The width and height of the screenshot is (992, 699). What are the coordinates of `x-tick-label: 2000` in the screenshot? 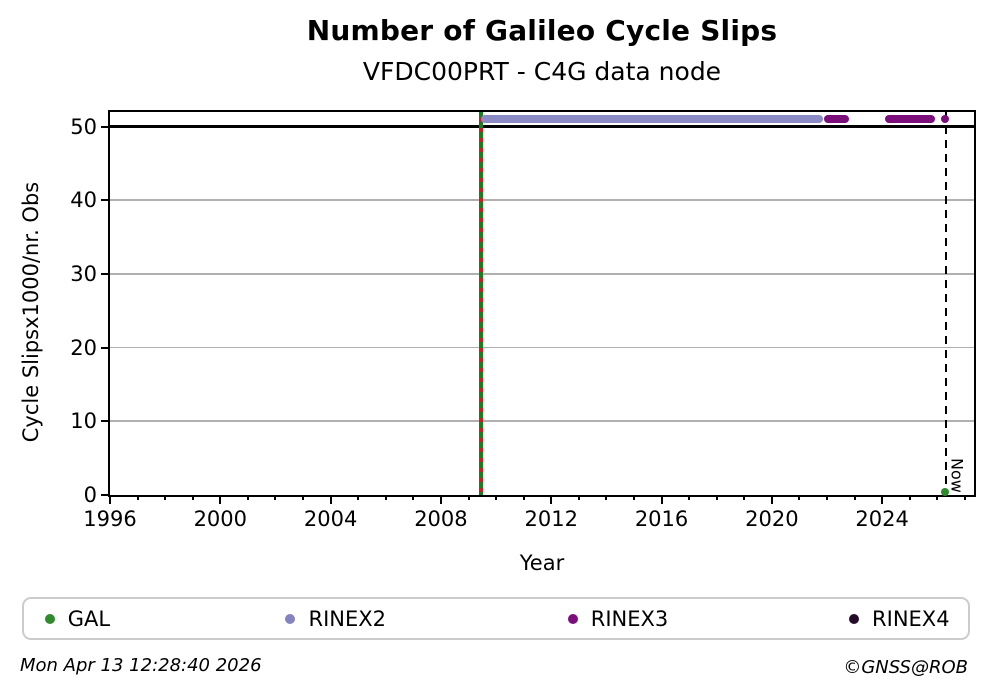 It's located at (220, 519).